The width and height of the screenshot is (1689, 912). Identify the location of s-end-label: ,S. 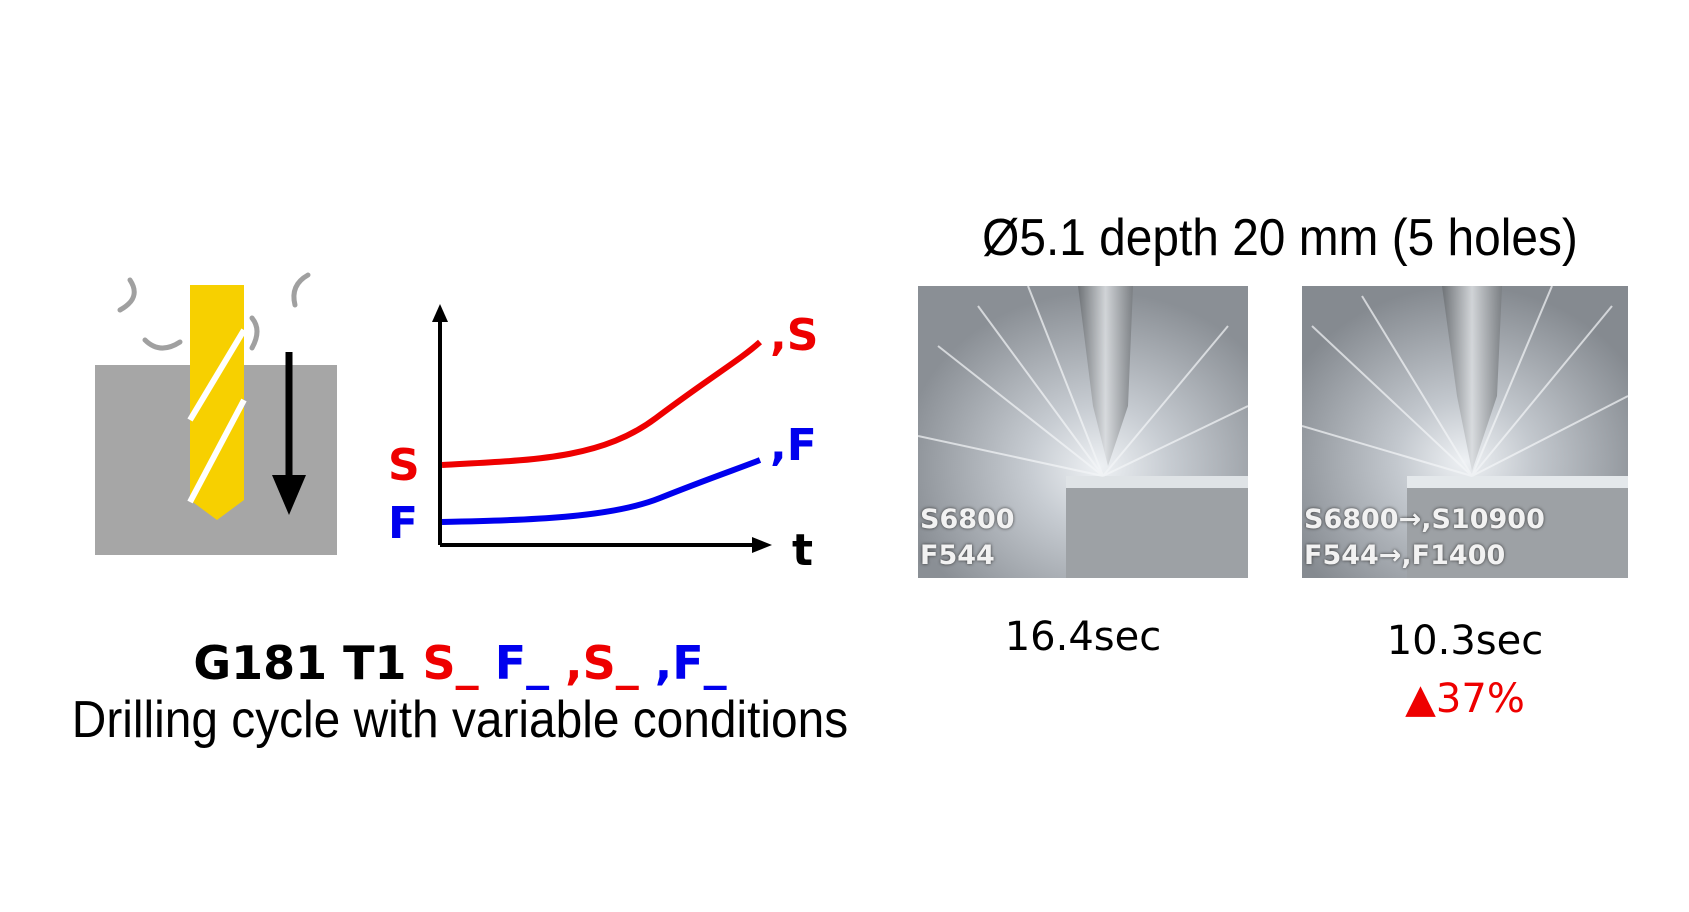
(794, 335).